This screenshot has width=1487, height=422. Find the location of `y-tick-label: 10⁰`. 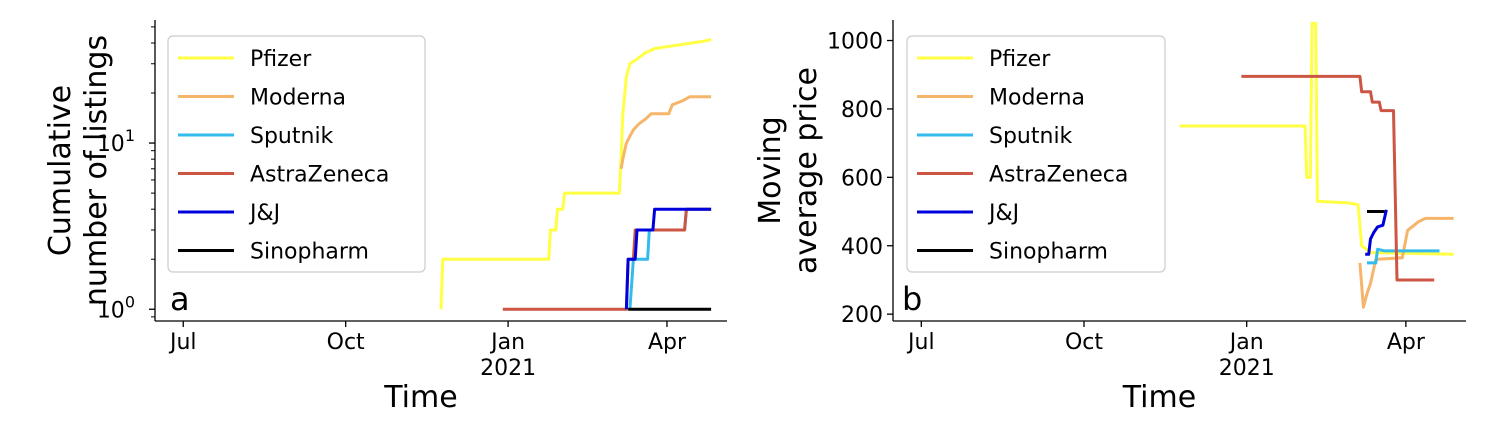

y-tick-label: 10⁰ is located at coordinates (116, 307).